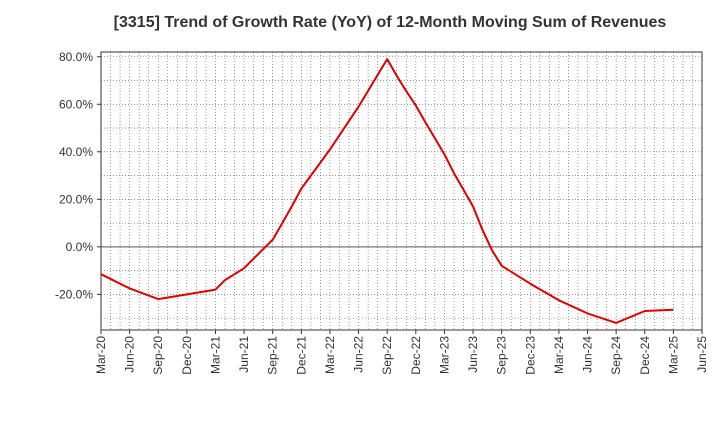 The image size is (720, 440). I want to click on x-tick-label: Mar-23, so click(444, 355).